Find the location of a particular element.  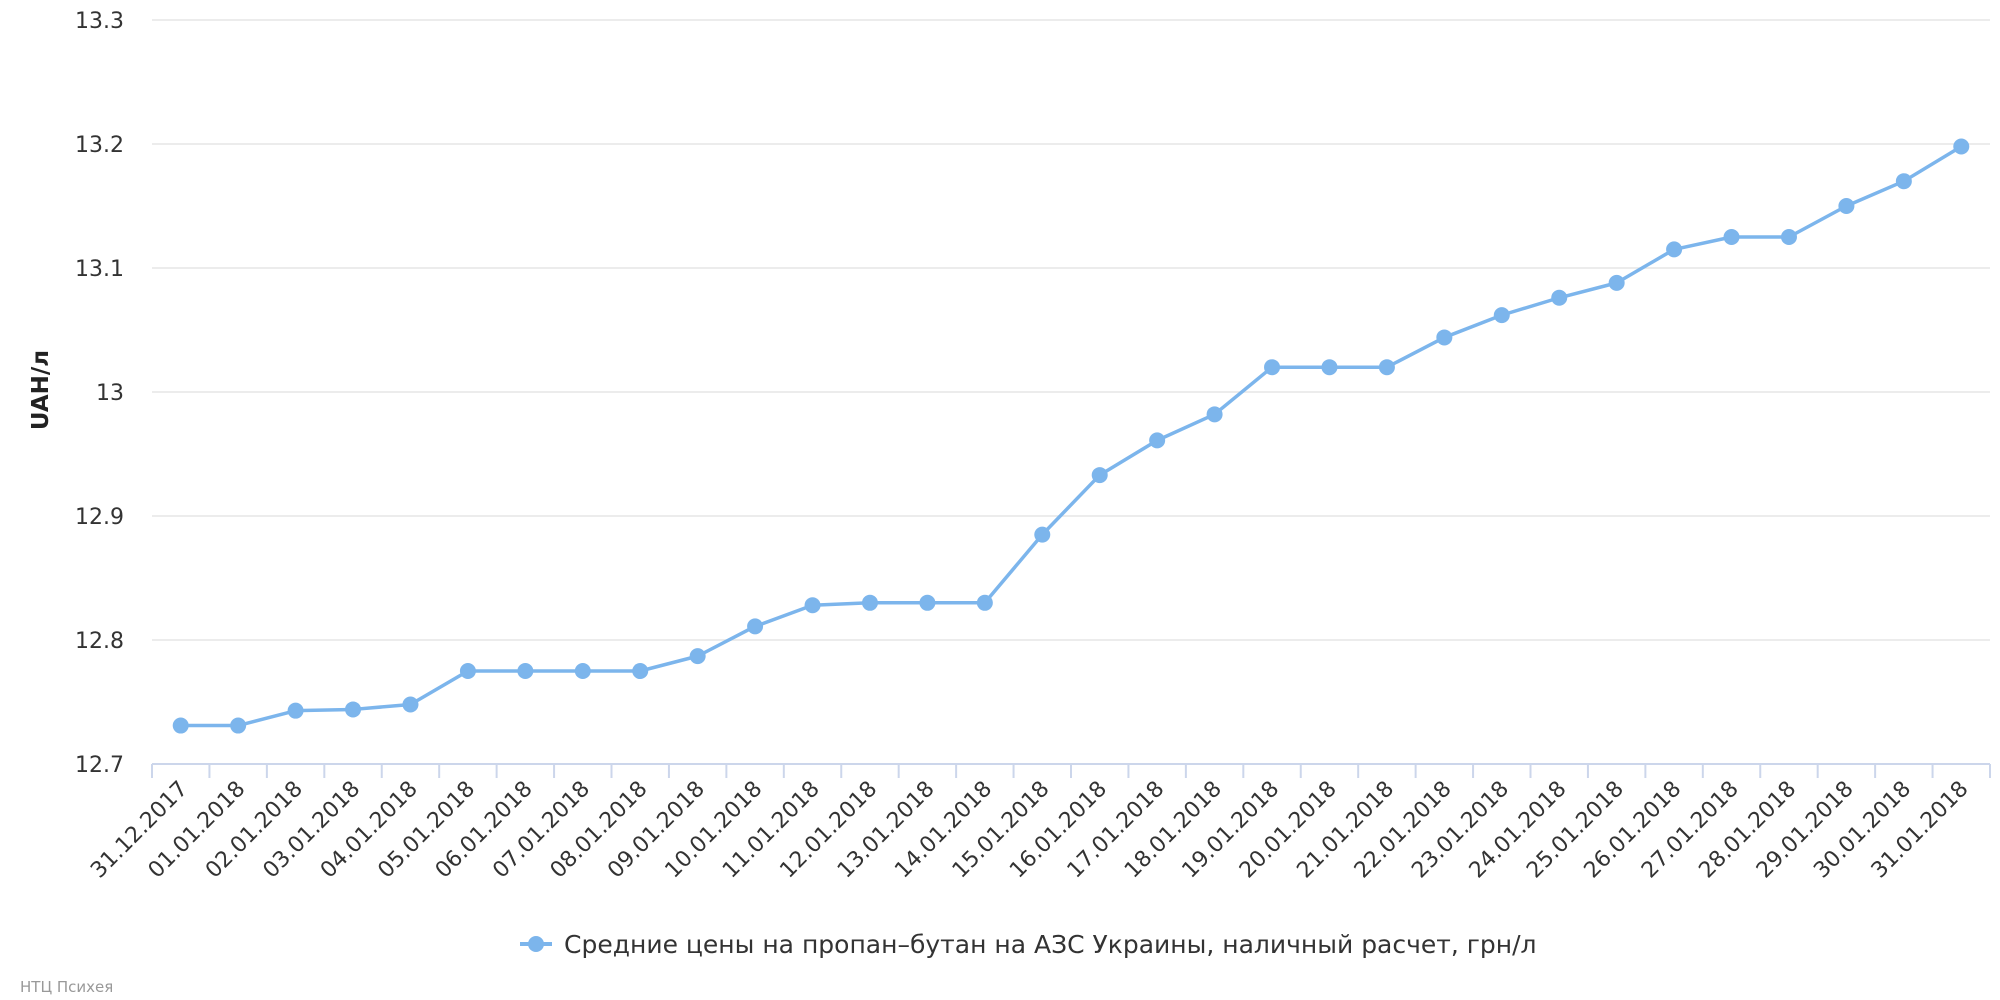

y-tick-label: 13.1 is located at coordinates (99, 269).